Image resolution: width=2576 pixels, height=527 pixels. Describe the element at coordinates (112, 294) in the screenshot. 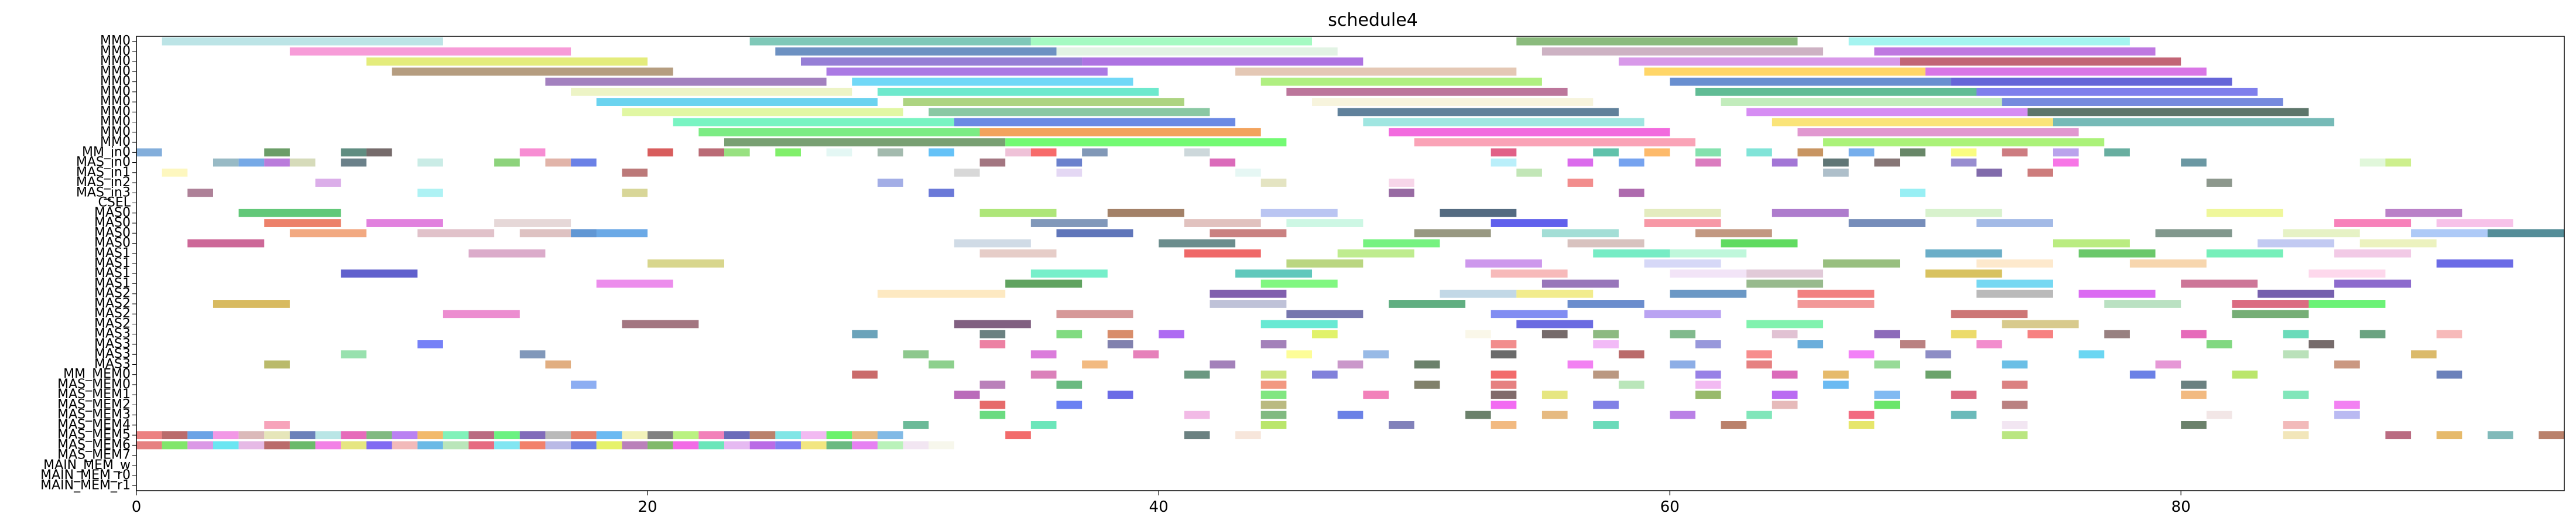

I see `y-tick-label: MAS2` at that location.